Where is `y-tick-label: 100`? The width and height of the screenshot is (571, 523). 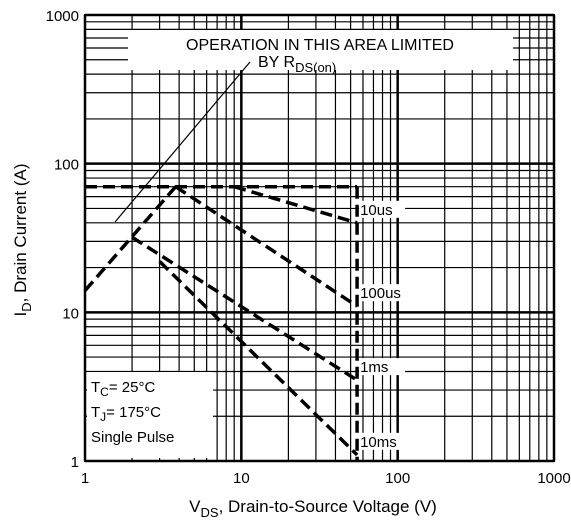
y-tick-label: 100 is located at coordinates (66, 165).